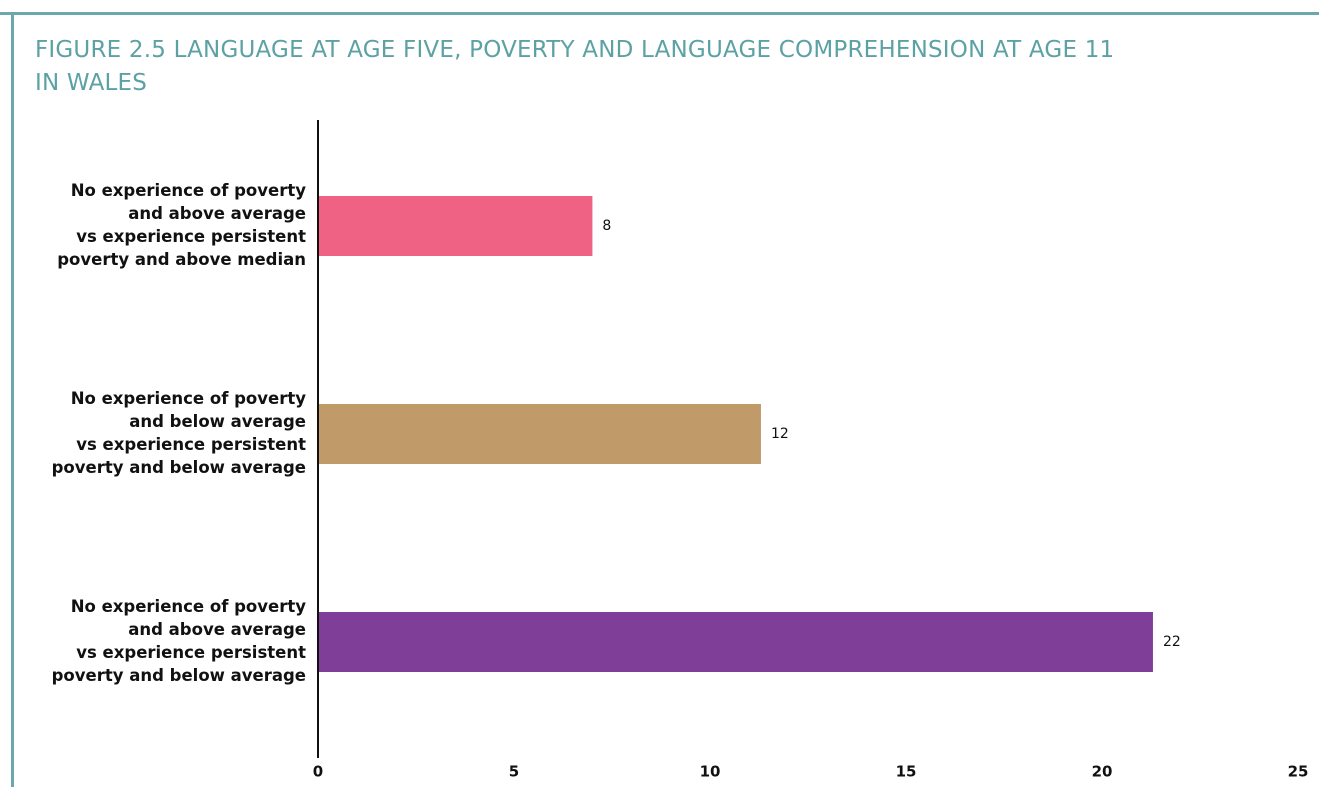 The height and width of the screenshot is (787, 1319). I want to click on category-label-2-line-2: and below average, so click(217, 421).